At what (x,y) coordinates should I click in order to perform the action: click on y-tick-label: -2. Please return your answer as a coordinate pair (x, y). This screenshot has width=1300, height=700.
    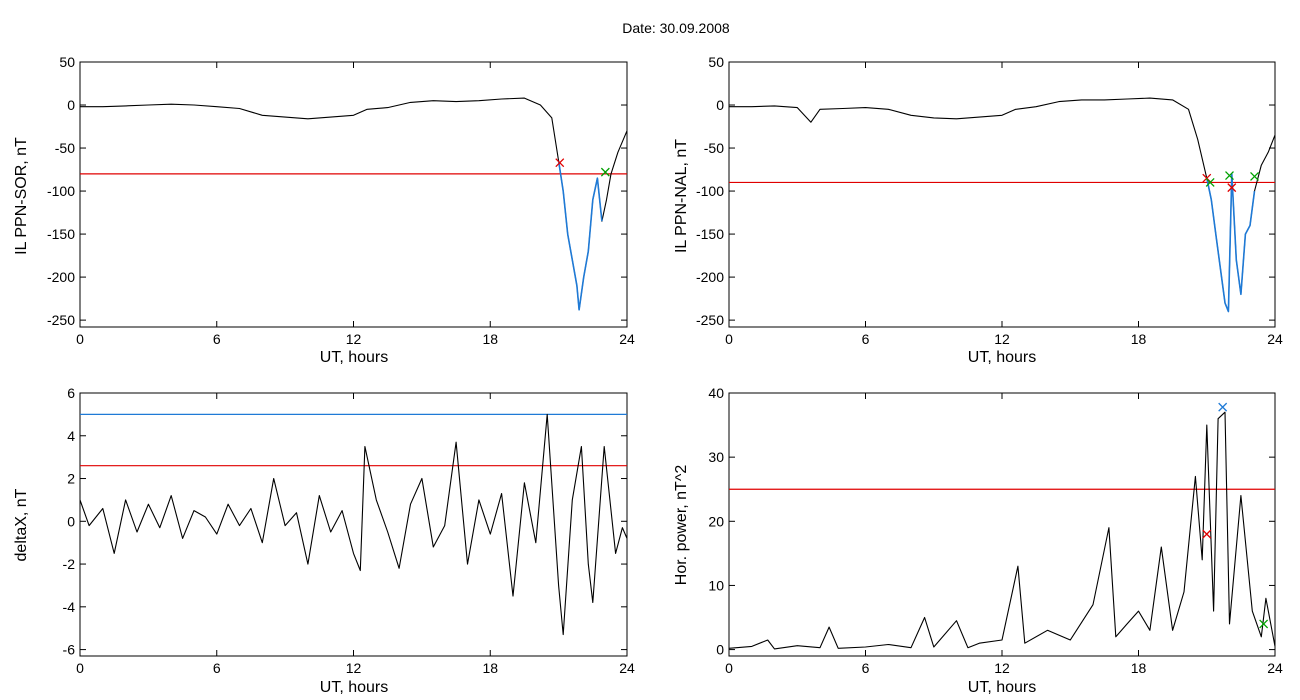
    Looking at the image, I should click on (69, 564).